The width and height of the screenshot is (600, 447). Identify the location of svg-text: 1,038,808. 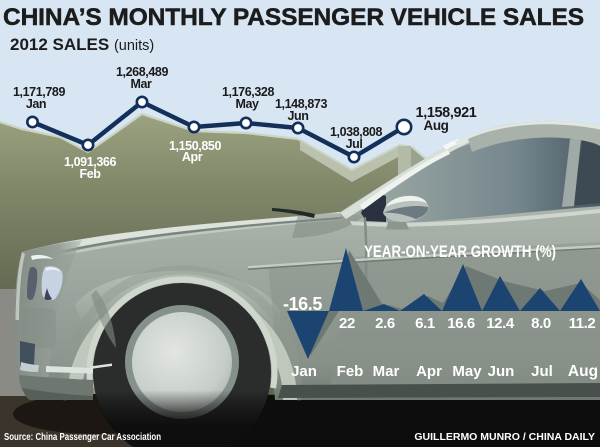
(356, 132).